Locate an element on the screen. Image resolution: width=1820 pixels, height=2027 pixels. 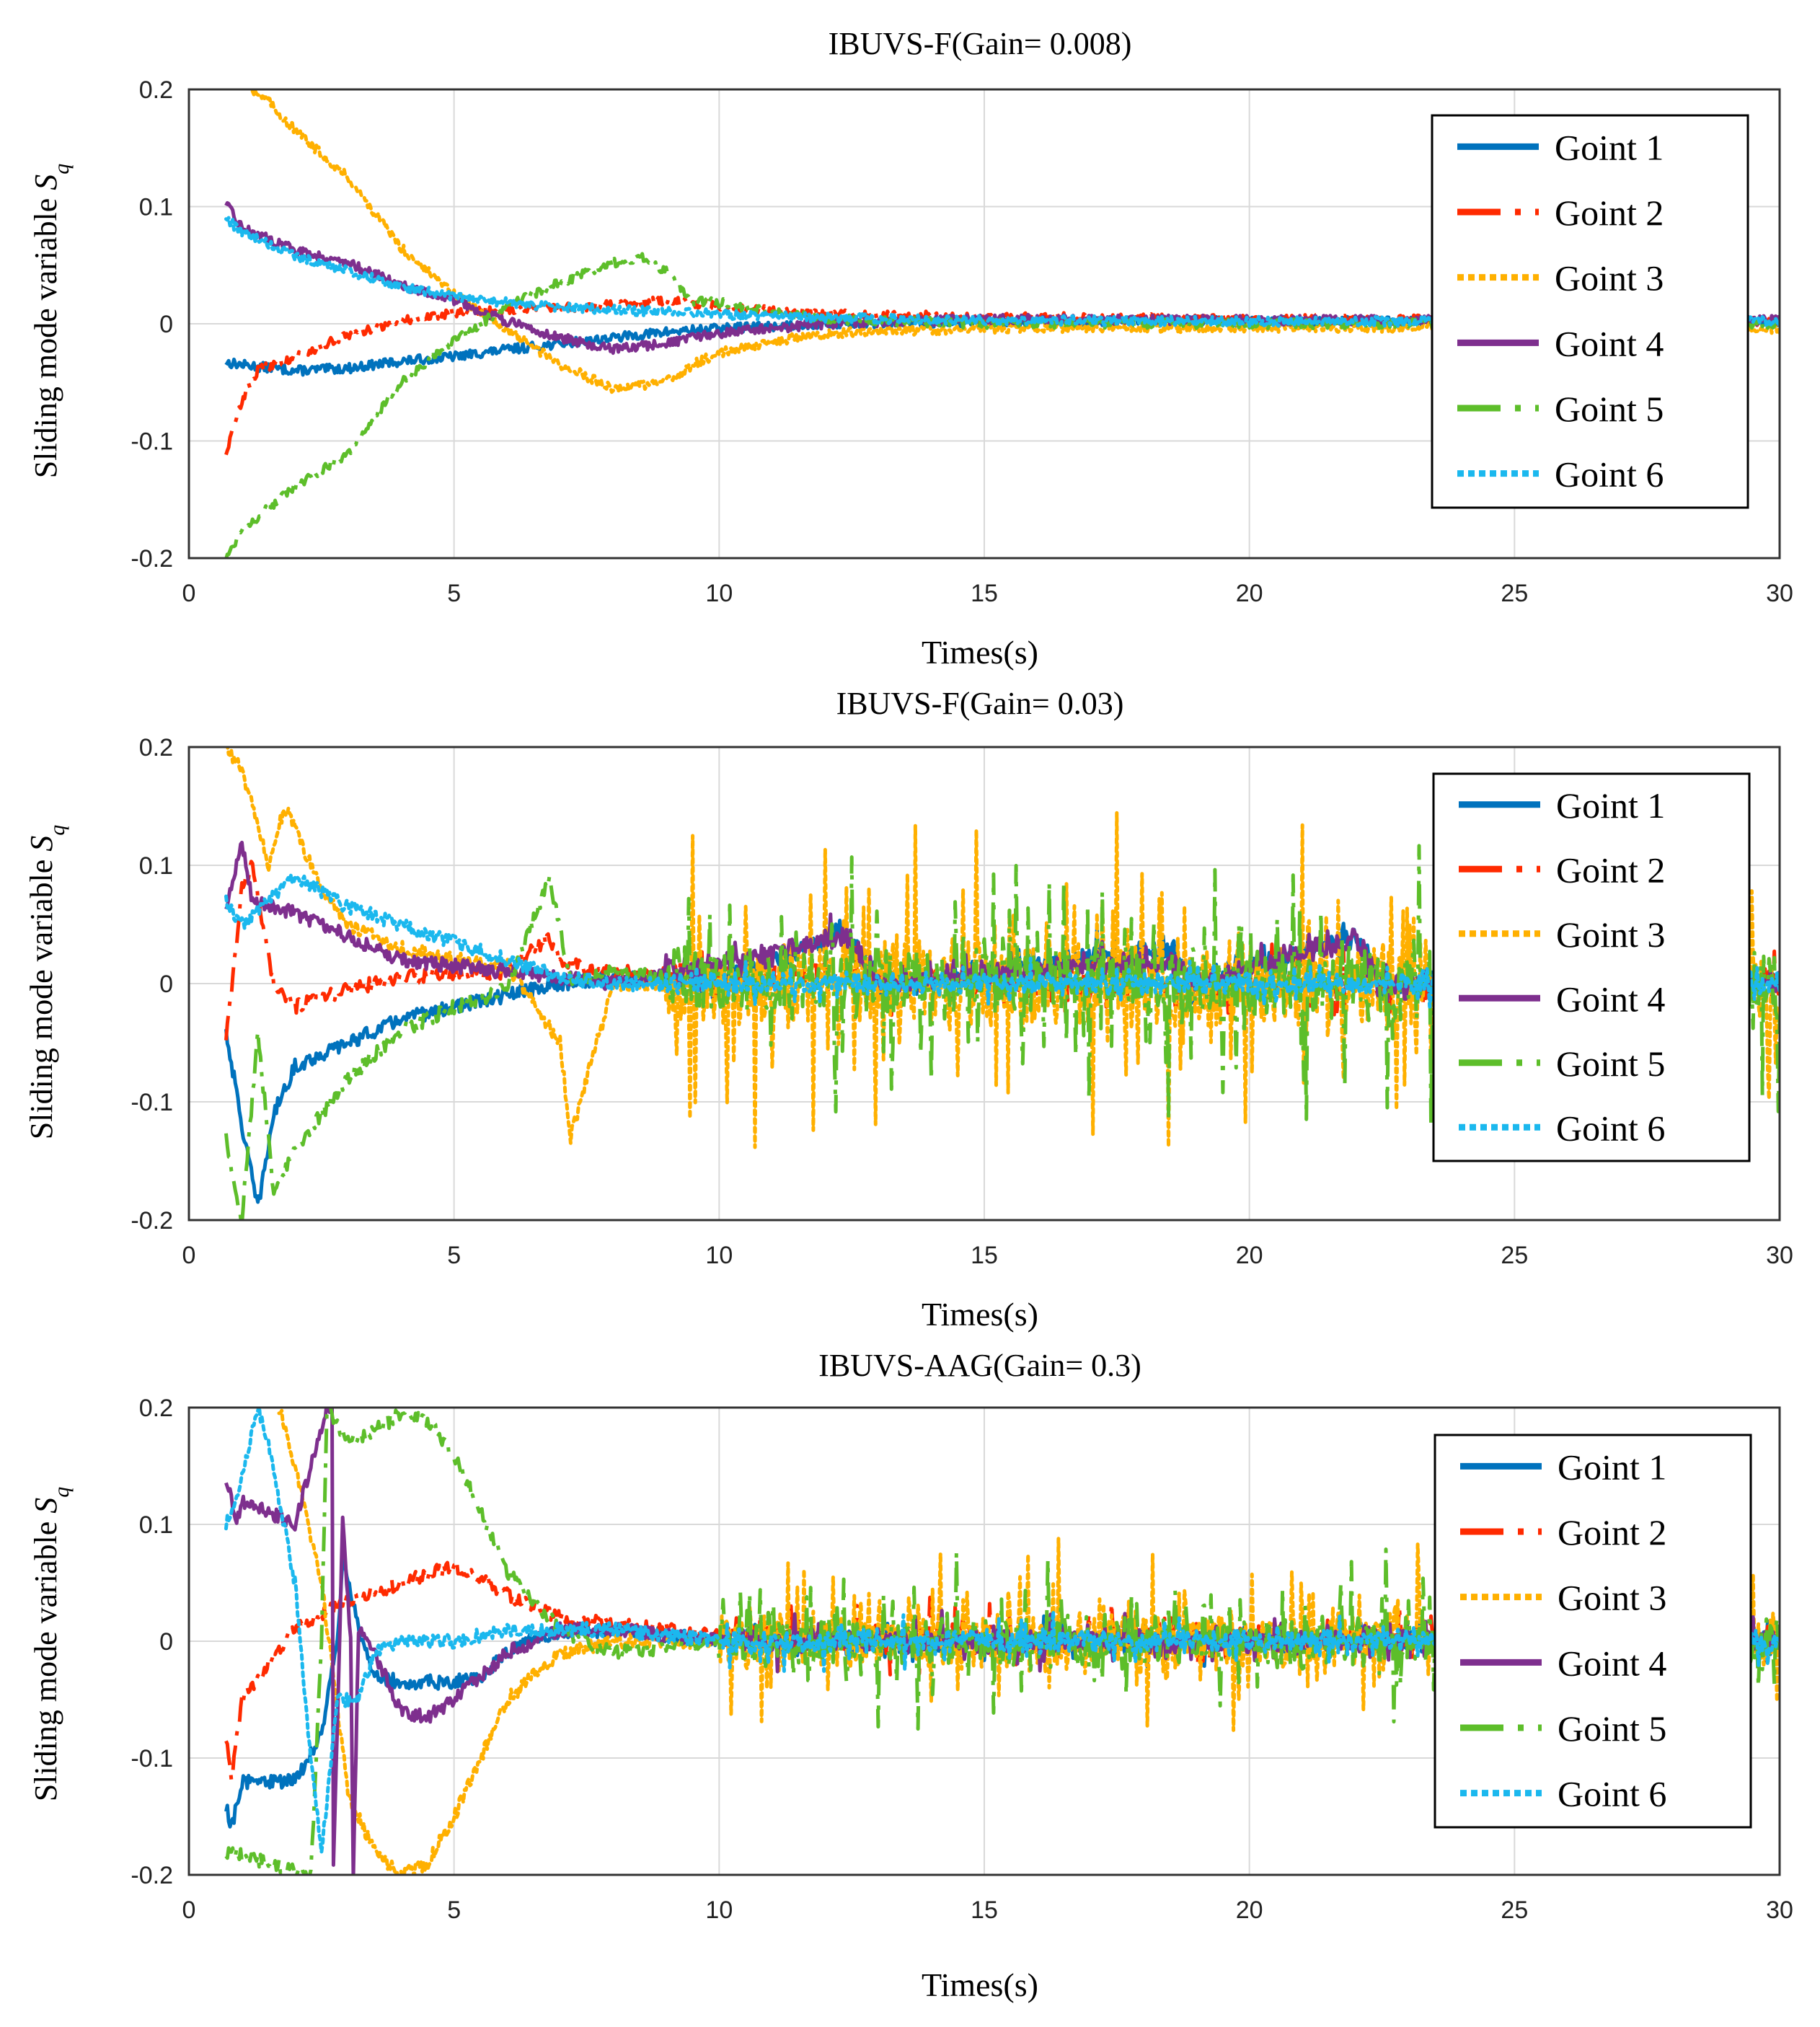
y-axis-label-2: Sliding mode variable Sq is located at coordinates (46, 982).